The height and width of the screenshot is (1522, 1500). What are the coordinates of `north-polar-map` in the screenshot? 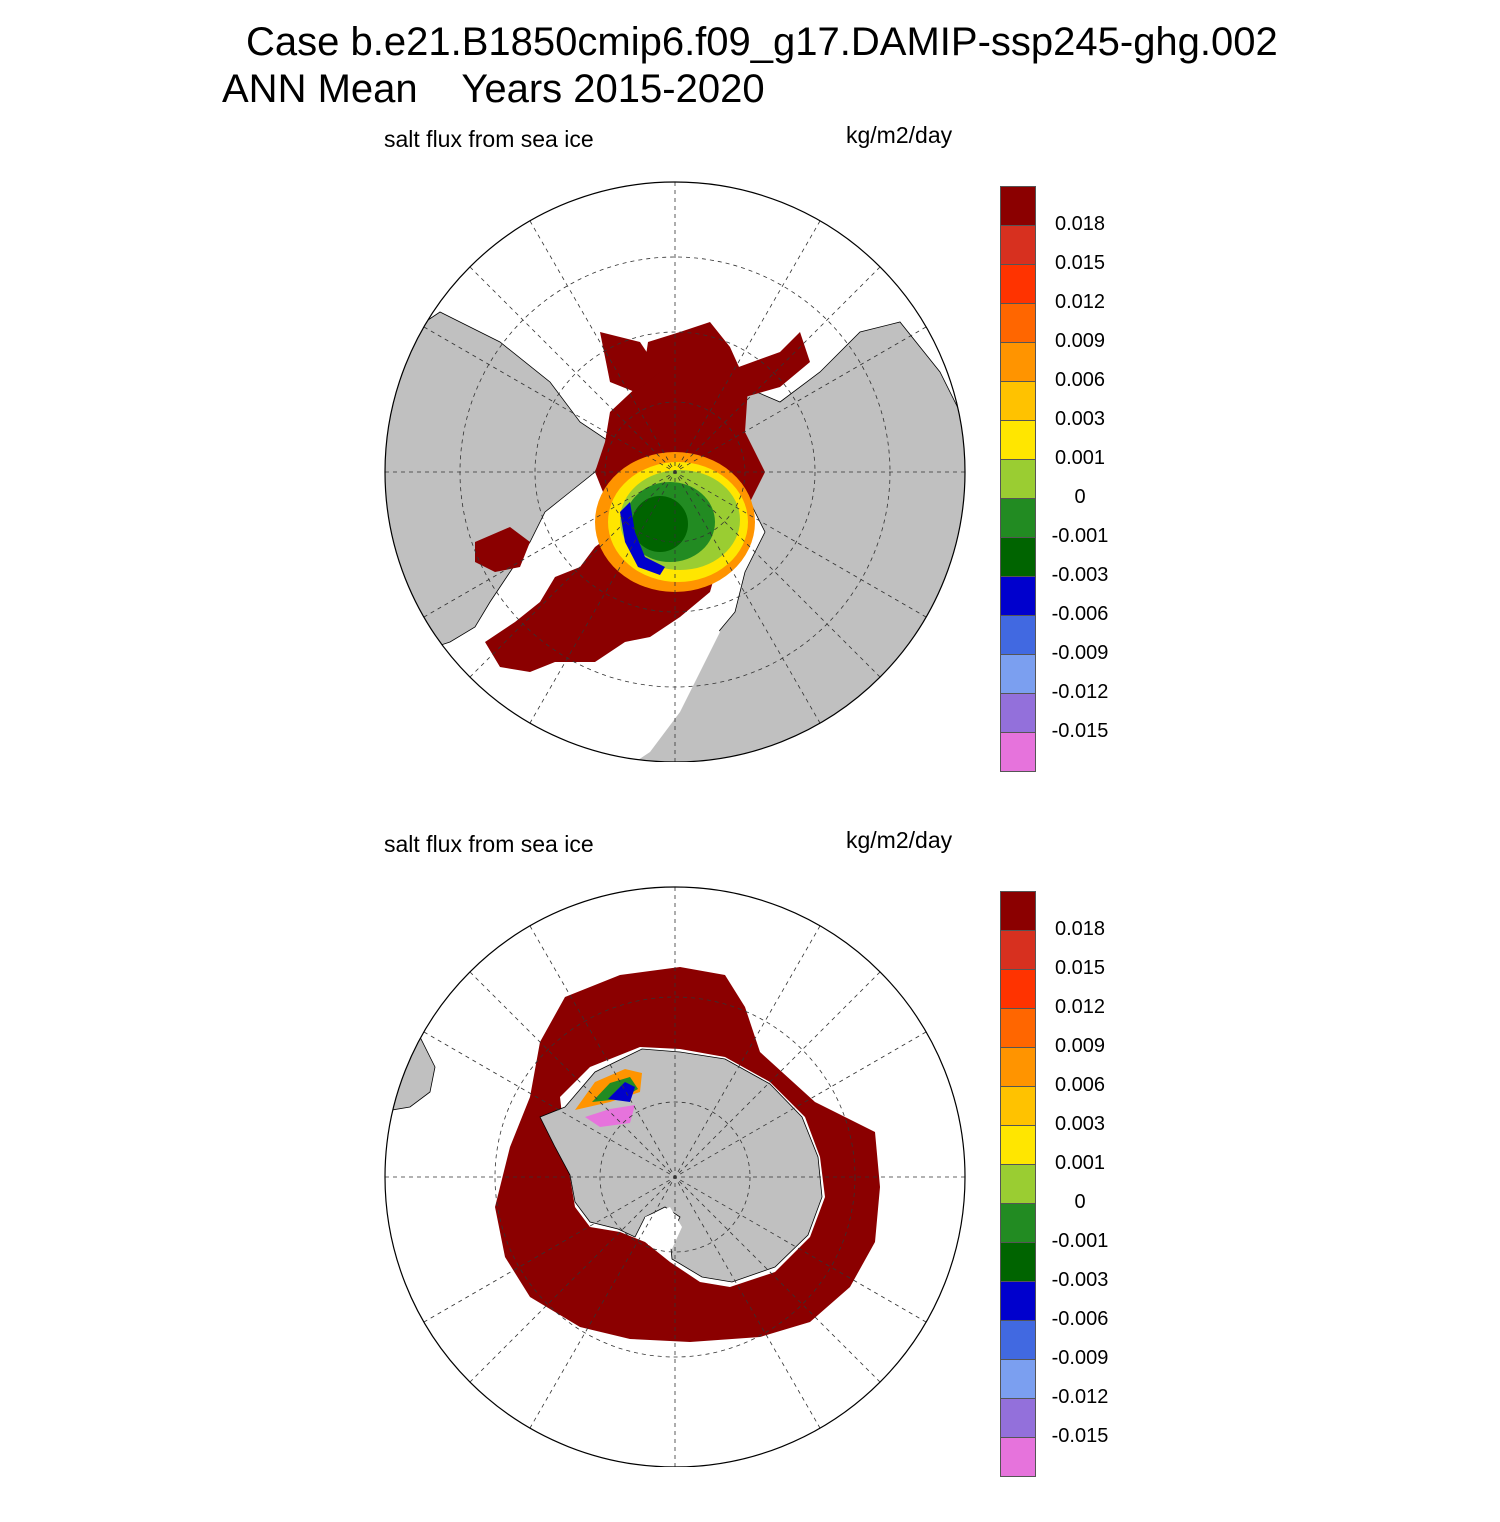 It's located at (675, 471).